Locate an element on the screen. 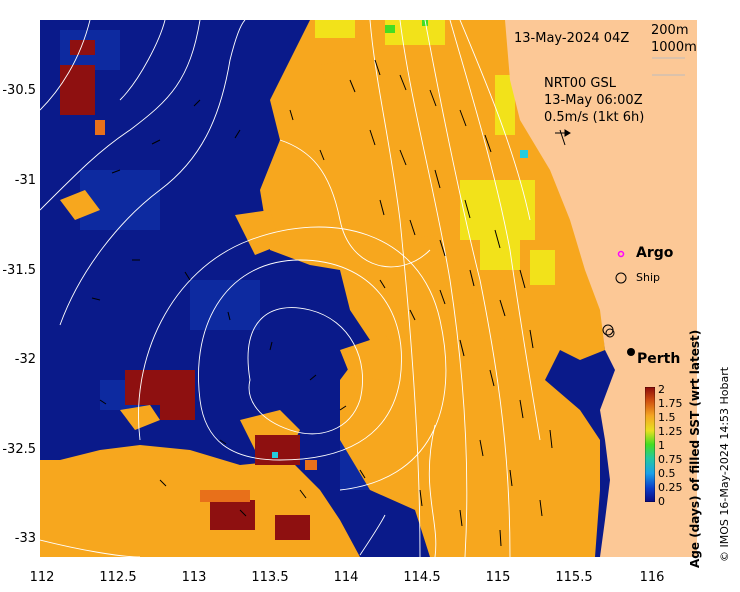 This screenshot has width=740, height=592. x-tick-label: 114.5 is located at coordinates (422, 577).